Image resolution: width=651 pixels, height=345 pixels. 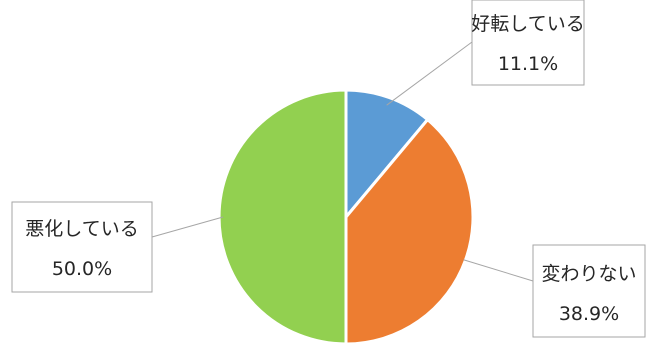 I want to click on data-label-slice-2: 悪化している 50.0%, so click(x=82, y=247).